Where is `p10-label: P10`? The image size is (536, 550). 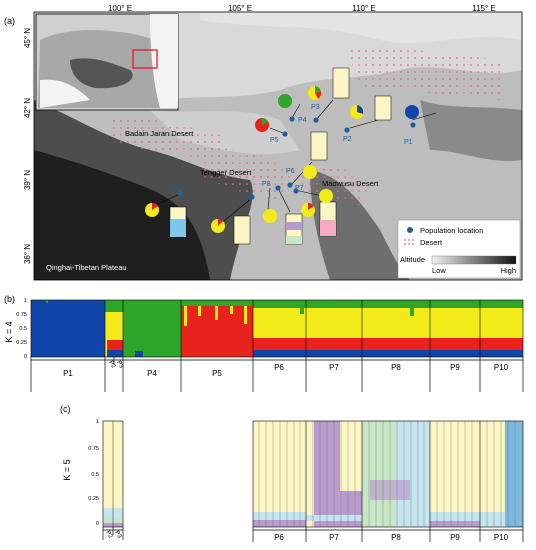 p10-label: P10 is located at coordinates (178, 188).